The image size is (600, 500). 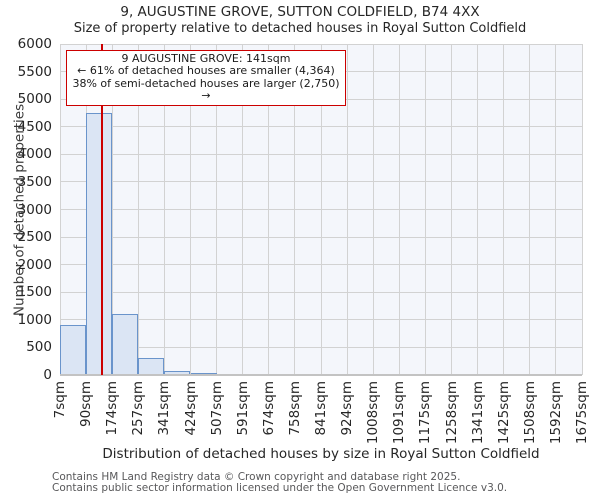 What do you see at coordinates (60, 400) in the screenshot?
I see `x-tick-label: 7sqm` at bounding box center [60, 400].